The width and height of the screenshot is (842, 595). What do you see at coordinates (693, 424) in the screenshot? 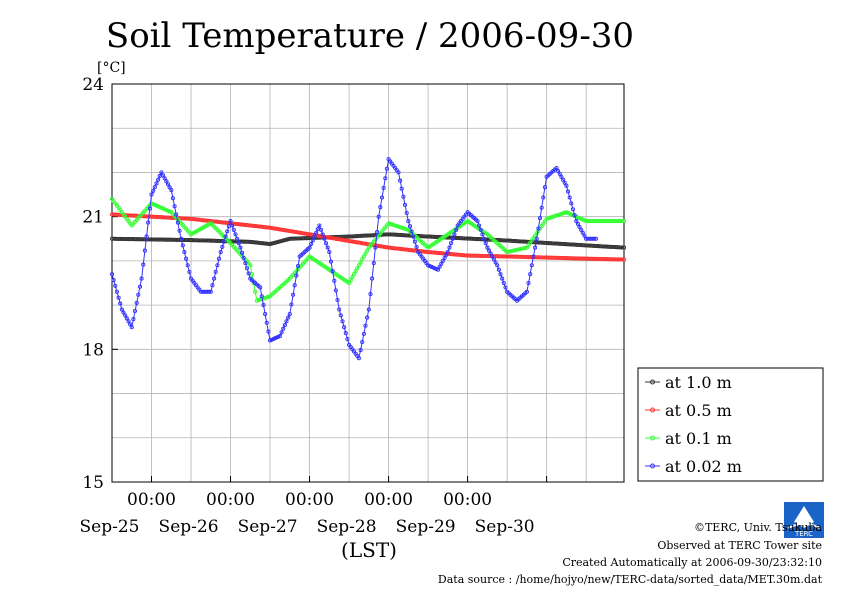
I see `legend-items: at 1.0 m at 0.5 m at 0.1 m at 0.02 m` at bounding box center [693, 424].